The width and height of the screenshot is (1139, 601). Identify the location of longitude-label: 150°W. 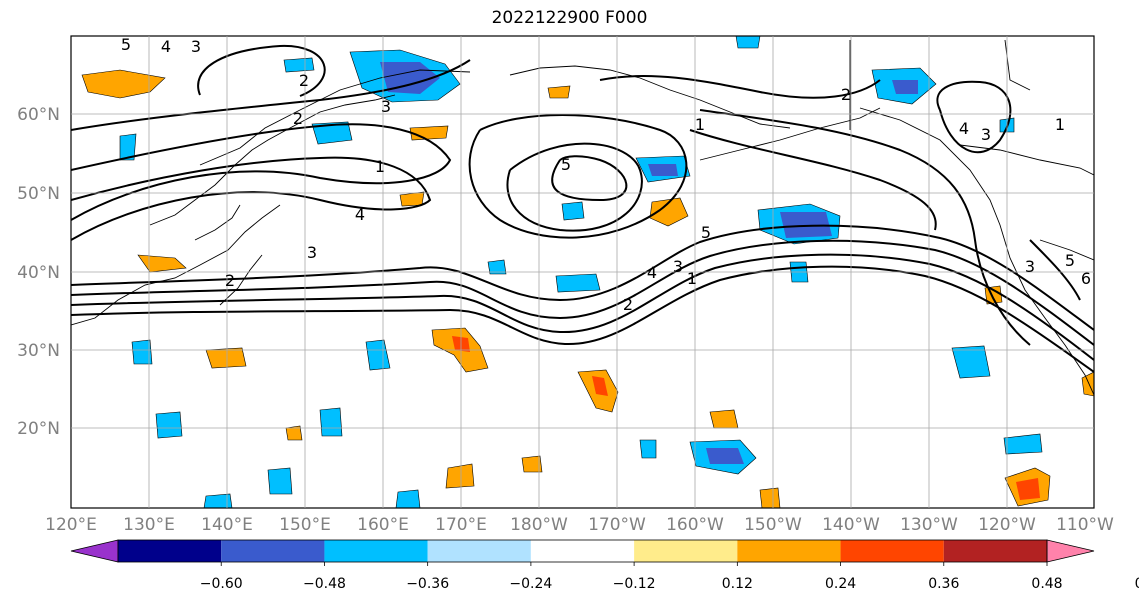
(773, 525).